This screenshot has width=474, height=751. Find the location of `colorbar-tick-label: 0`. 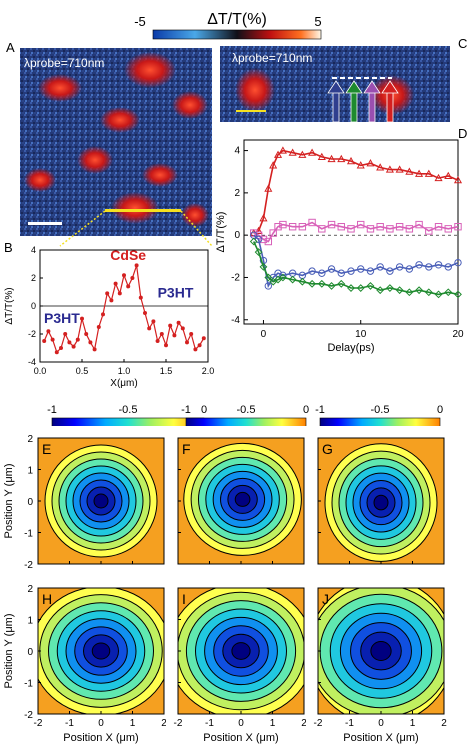

colorbar-tick-label: 0 is located at coordinates (204, 410).